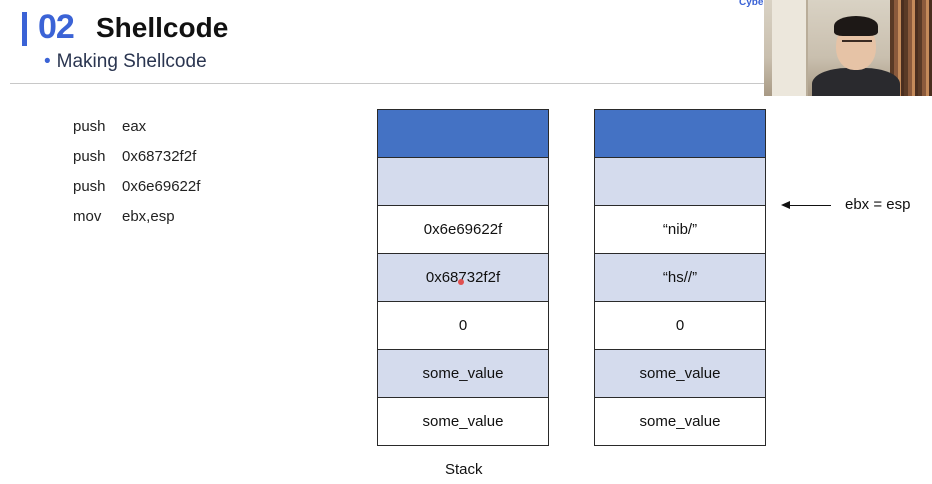 The width and height of the screenshot is (932, 484). What do you see at coordinates (148, 216) in the screenshot?
I see `code-arg: ebx,esp` at bounding box center [148, 216].